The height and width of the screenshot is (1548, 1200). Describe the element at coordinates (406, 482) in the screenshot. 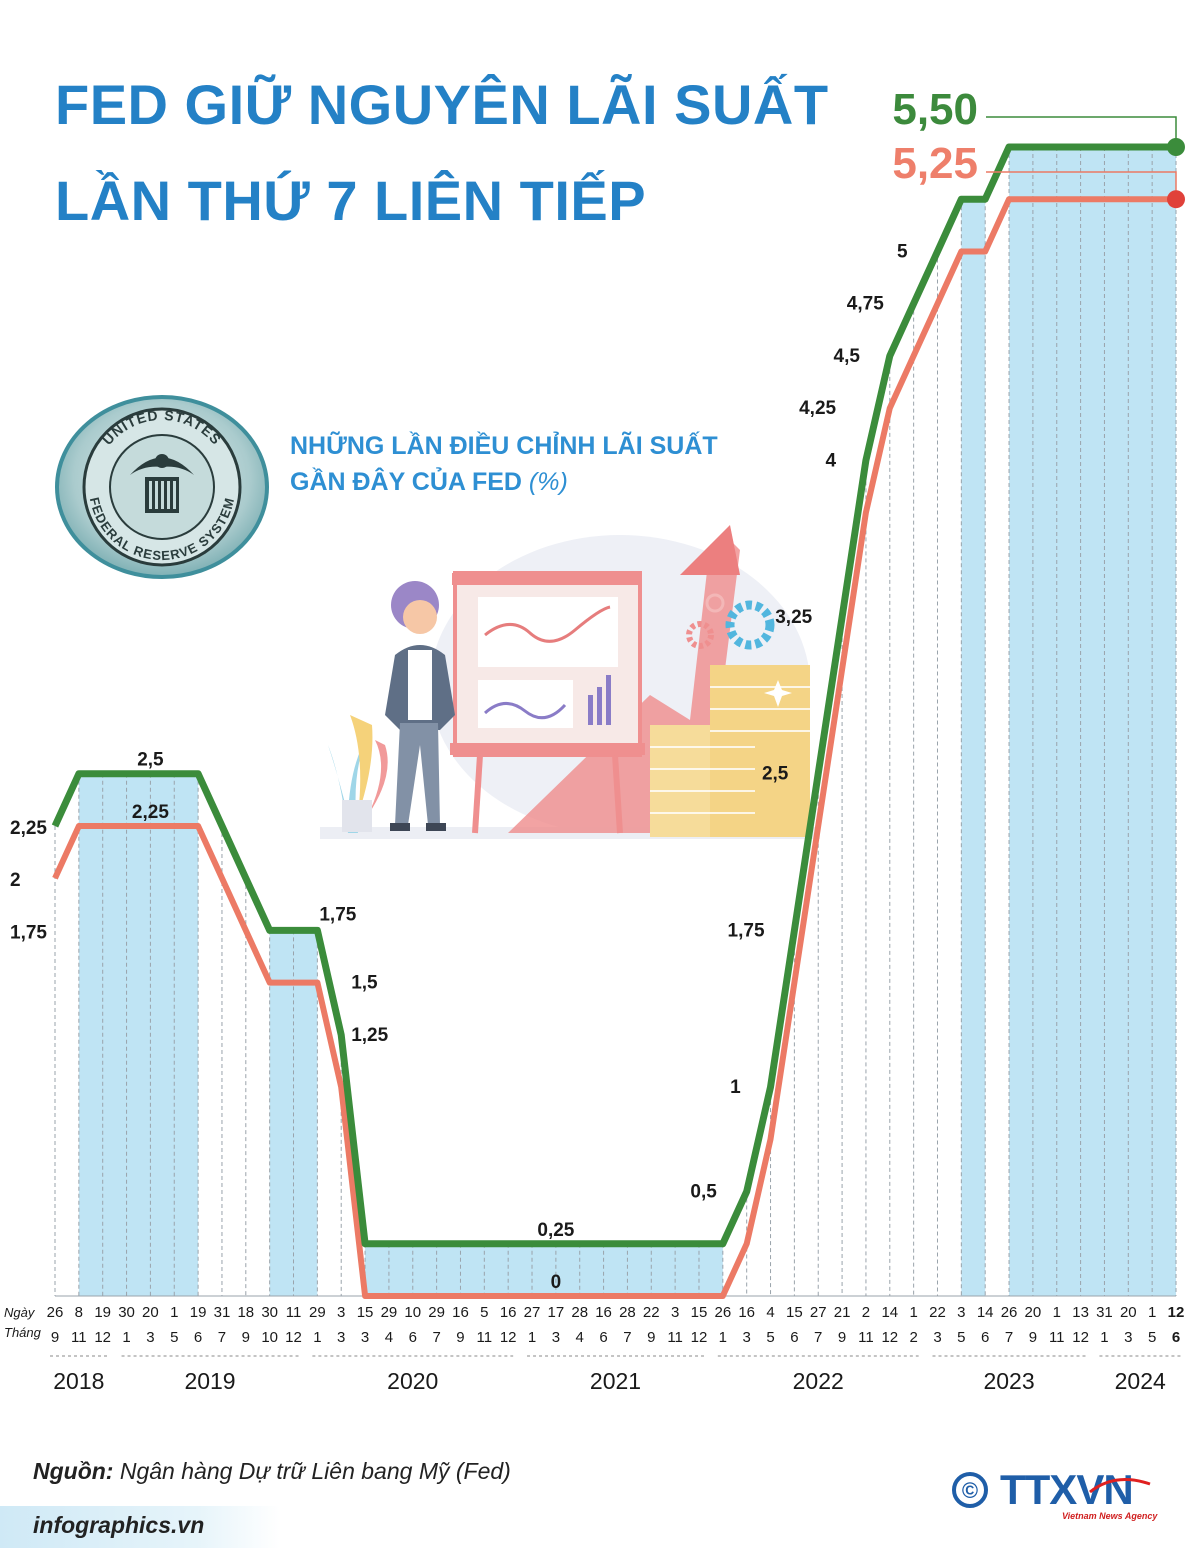

I see `subtitle-main: GẦN ĐÂY CỦA FED` at that location.